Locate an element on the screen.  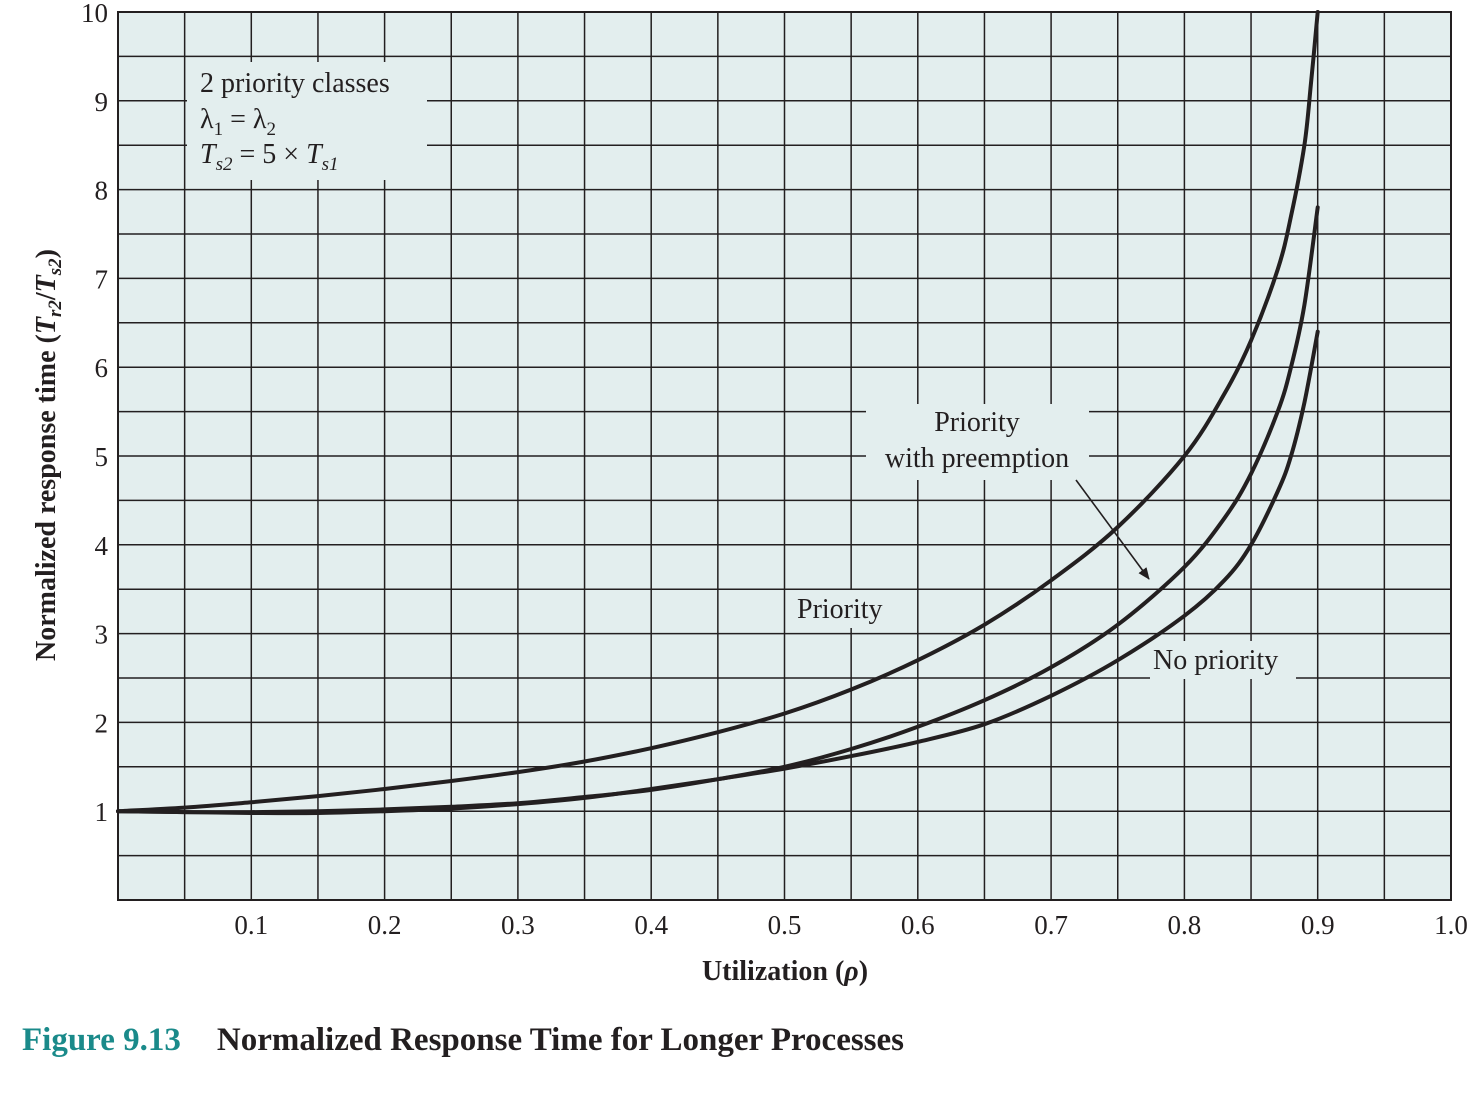
y-tick-label: 2 is located at coordinates (102, 723).